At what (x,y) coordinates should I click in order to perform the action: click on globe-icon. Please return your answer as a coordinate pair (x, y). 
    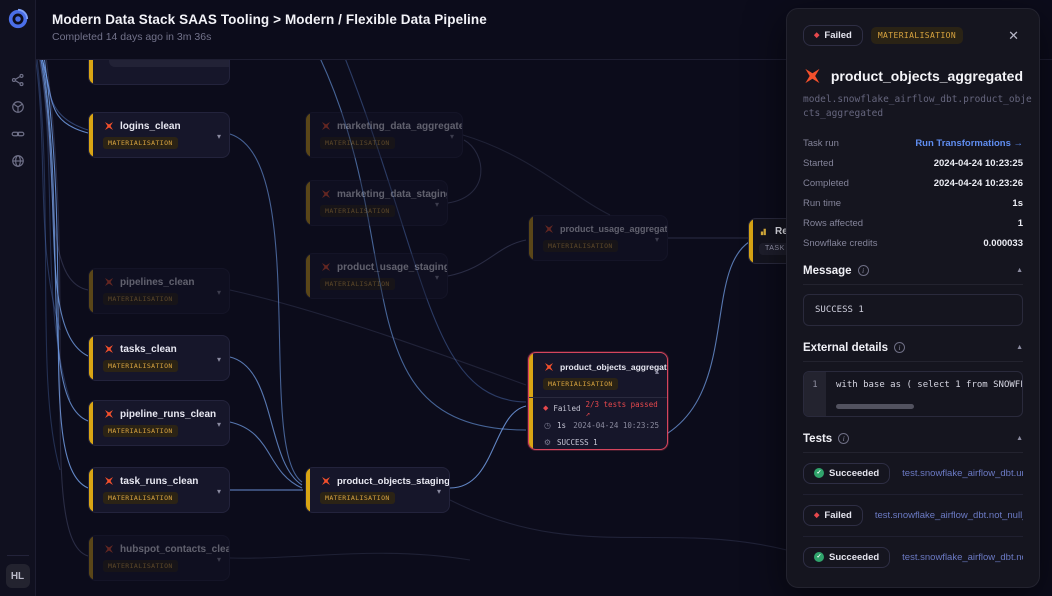
    Looking at the image, I should click on (17, 160).